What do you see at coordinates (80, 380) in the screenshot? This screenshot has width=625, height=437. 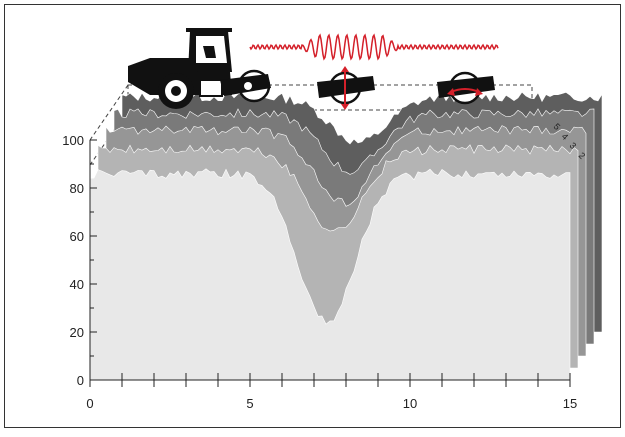 I see `y-tick-label: 0` at bounding box center [80, 380].